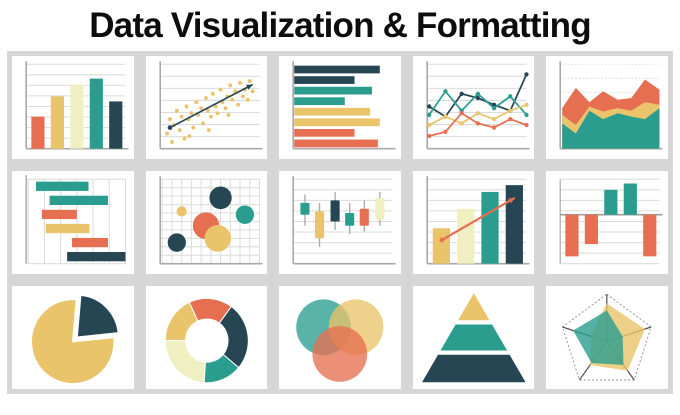 This screenshot has height=415, width=680. Describe the element at coordinates (344, 220) in the screenshot. I see `candlestick-chart-svg` at that location.